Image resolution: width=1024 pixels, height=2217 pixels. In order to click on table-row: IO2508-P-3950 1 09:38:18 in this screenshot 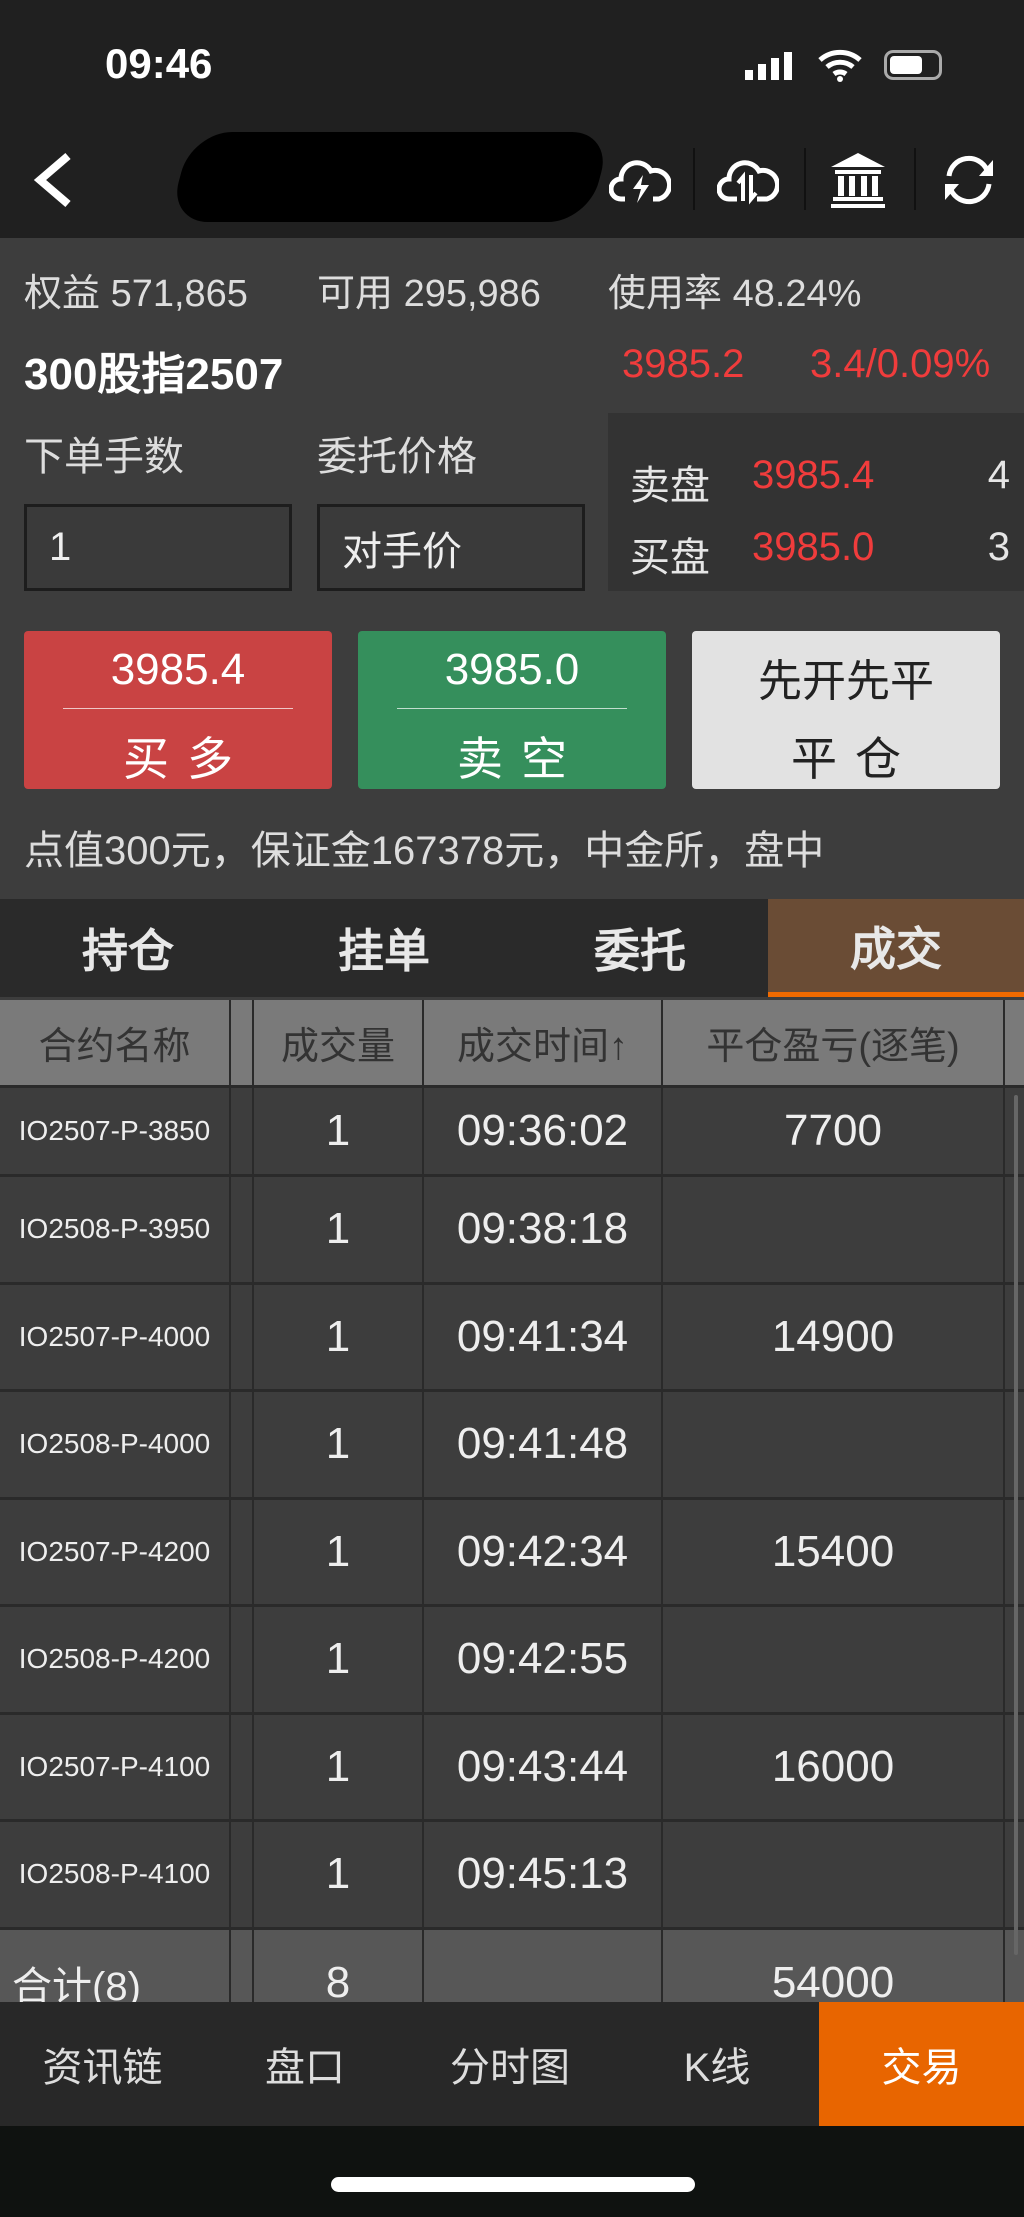, I will do `click(512, 1231)`.